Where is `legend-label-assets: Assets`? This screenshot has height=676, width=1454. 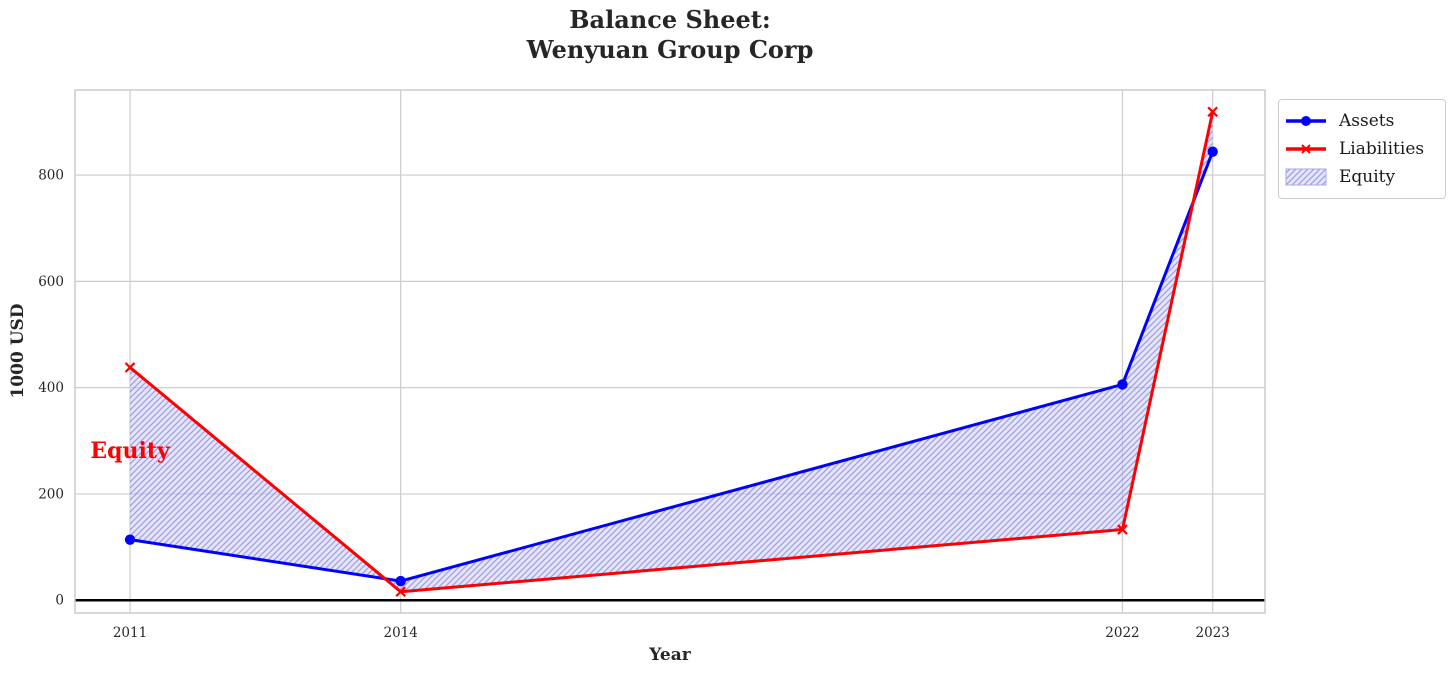 legend-label-assets: Assets is located at coordinates (1367, 121).